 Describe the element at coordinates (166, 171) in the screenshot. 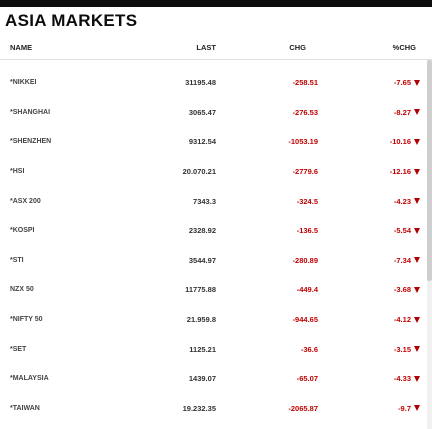

I see `last-value: 20.070.21` at that location.